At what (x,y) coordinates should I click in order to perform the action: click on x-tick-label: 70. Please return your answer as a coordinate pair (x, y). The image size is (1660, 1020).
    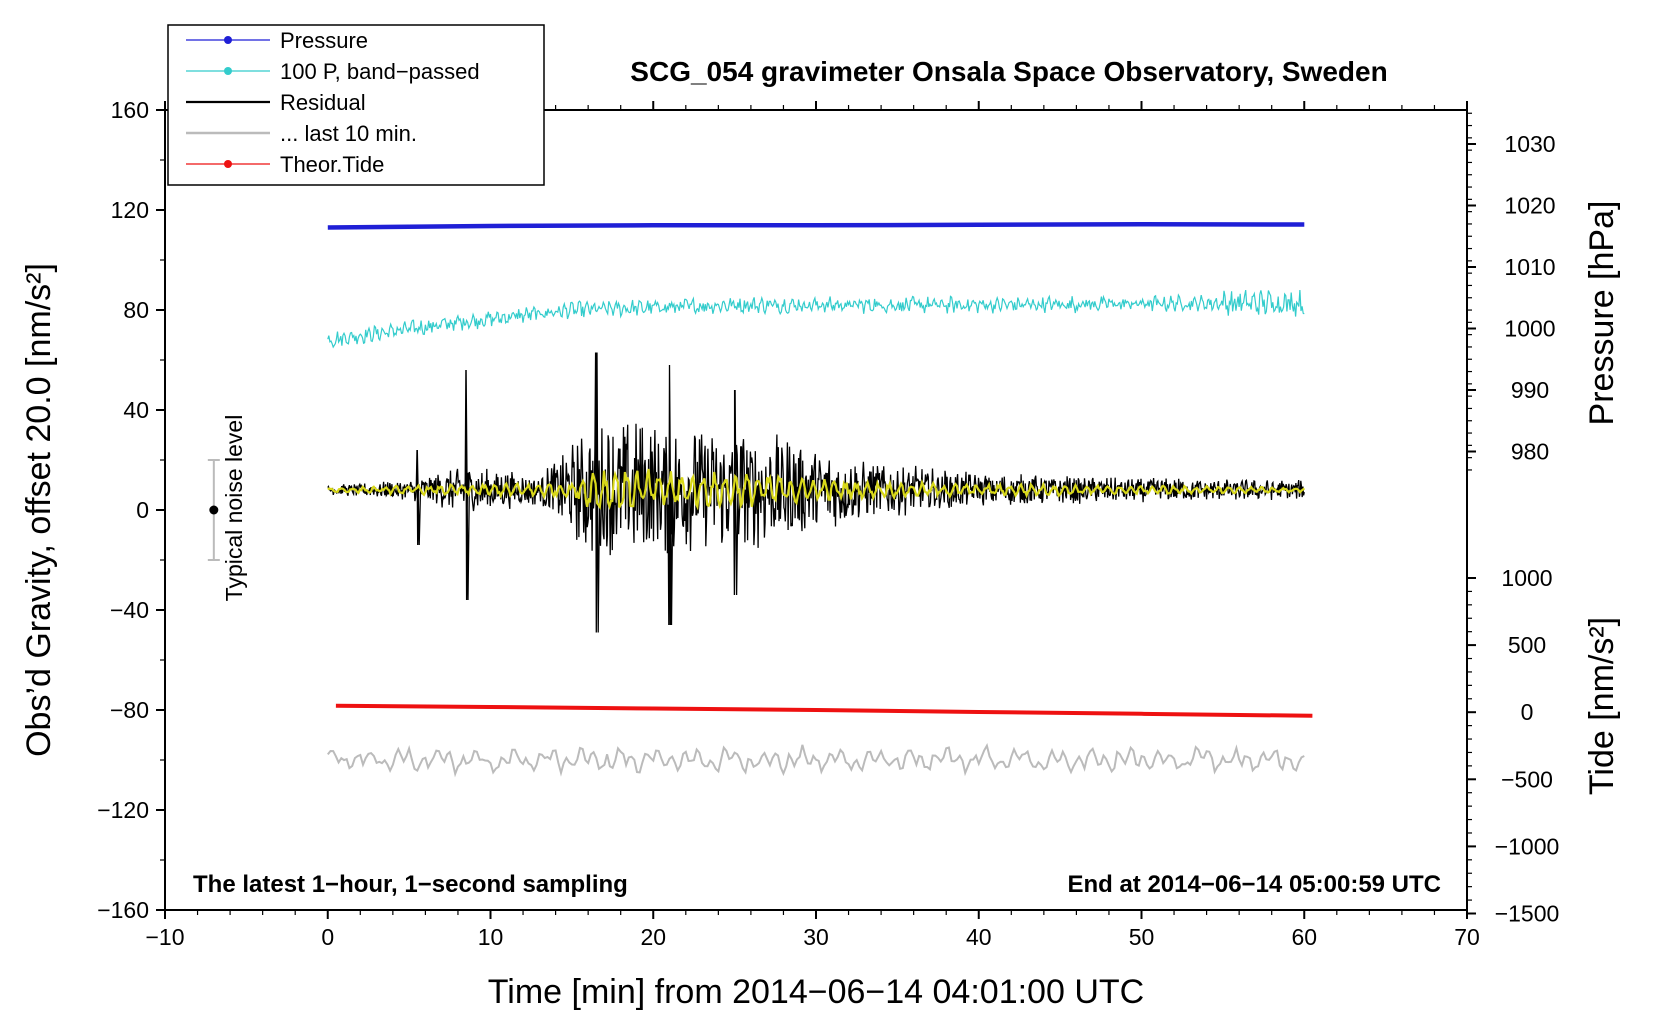
    Looking at the image, I should click on (1467, 937).